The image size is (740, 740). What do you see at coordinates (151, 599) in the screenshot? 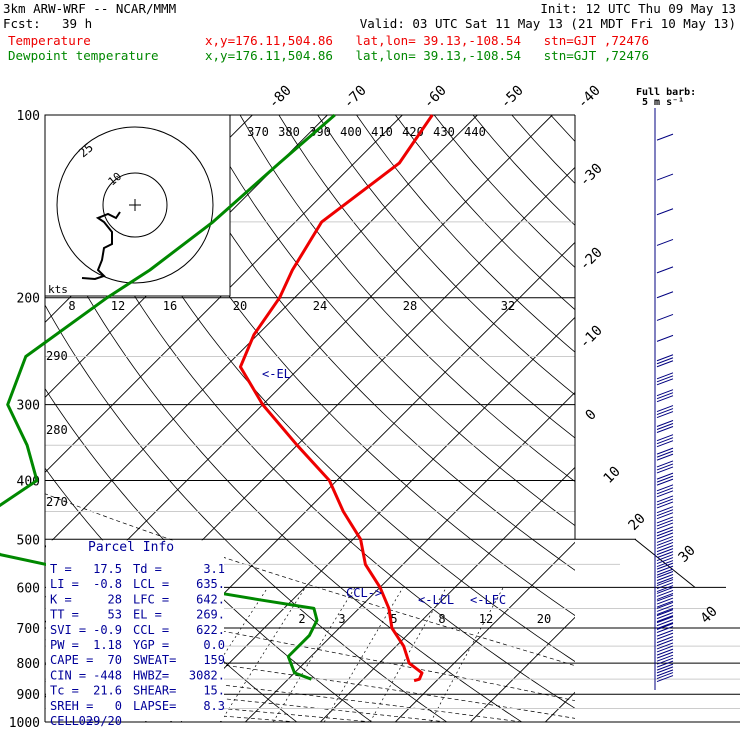
I see `parcel-info-key: LFC =` at bounding box center [151, 599].